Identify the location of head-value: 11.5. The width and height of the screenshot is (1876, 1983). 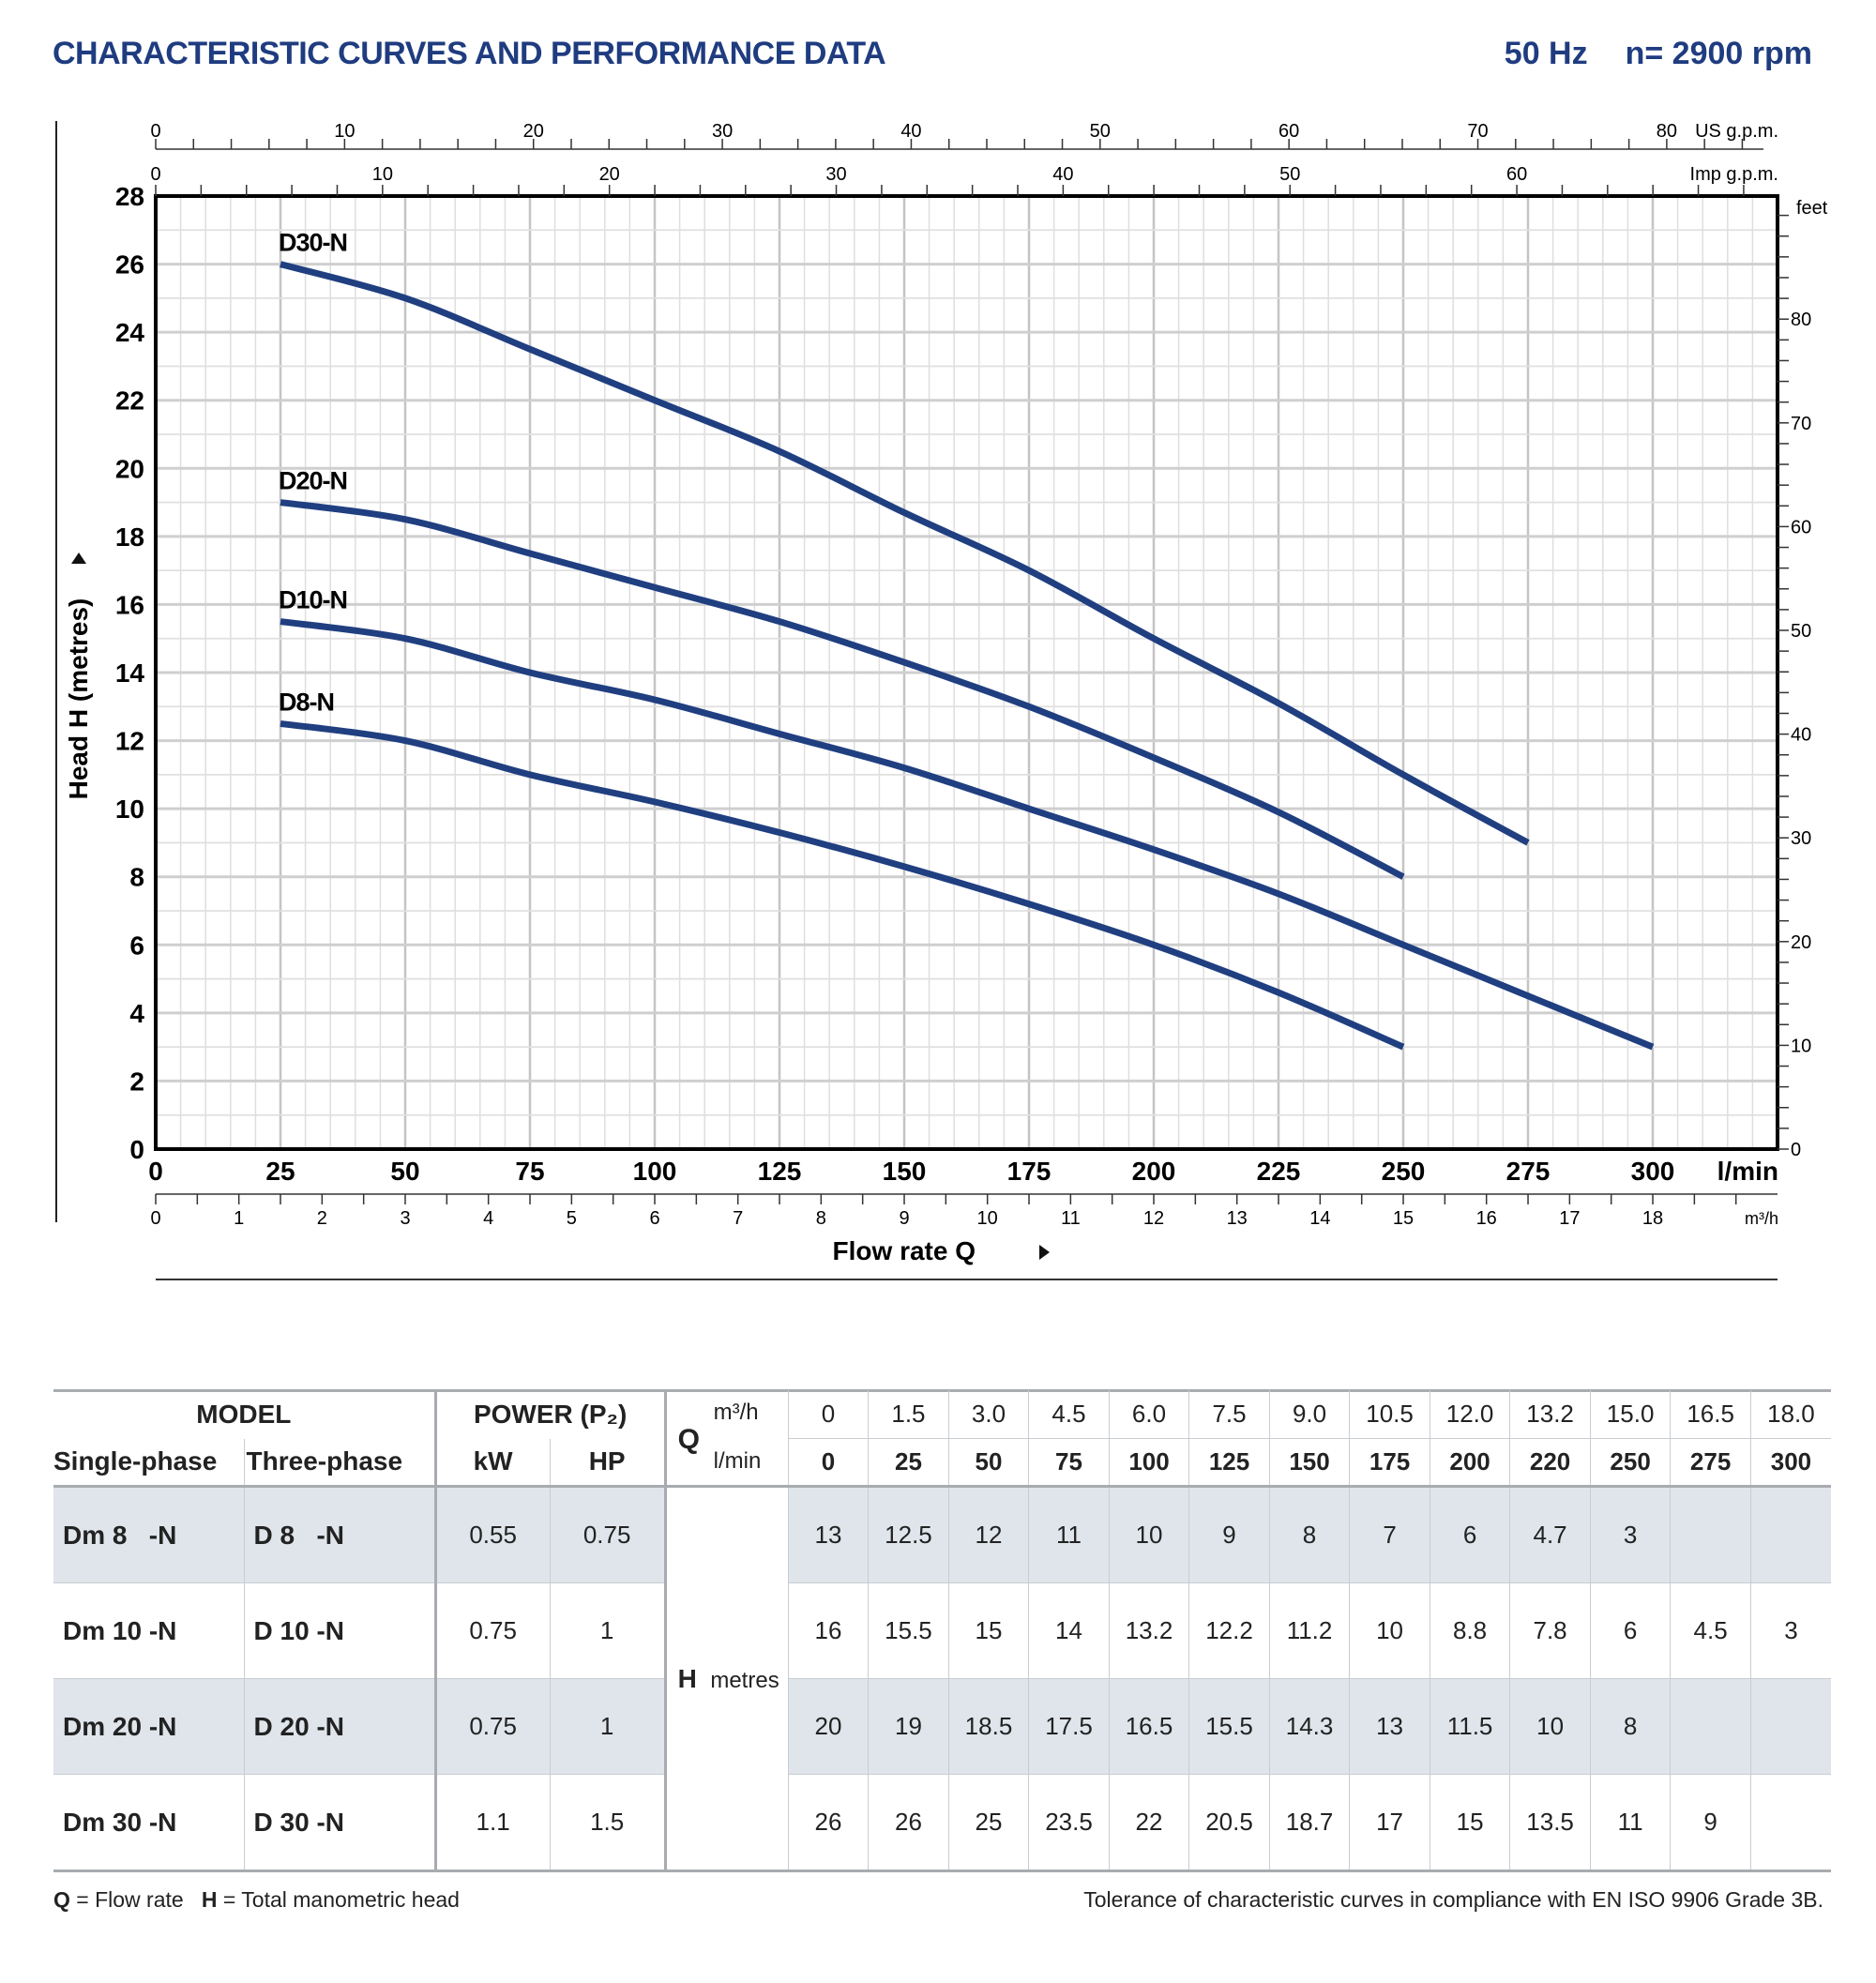
(1469, 1726).